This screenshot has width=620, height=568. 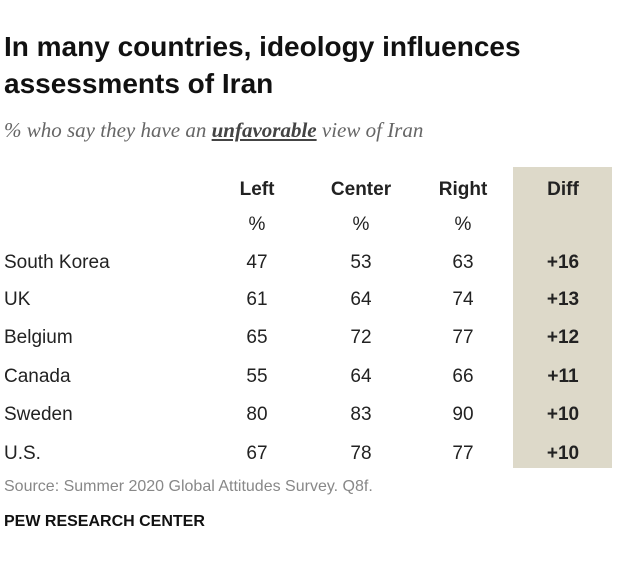 I want to click on value: 74, so click(x=463, y=299).